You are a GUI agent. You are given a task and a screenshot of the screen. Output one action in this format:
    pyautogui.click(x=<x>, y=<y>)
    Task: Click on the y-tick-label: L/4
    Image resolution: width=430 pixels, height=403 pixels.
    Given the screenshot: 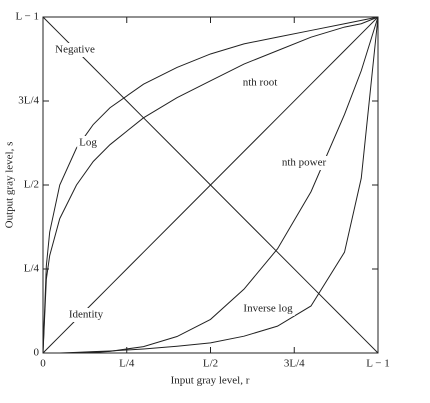 What is the action you would take?
    pyautogui.click(x=32, y=269)
    